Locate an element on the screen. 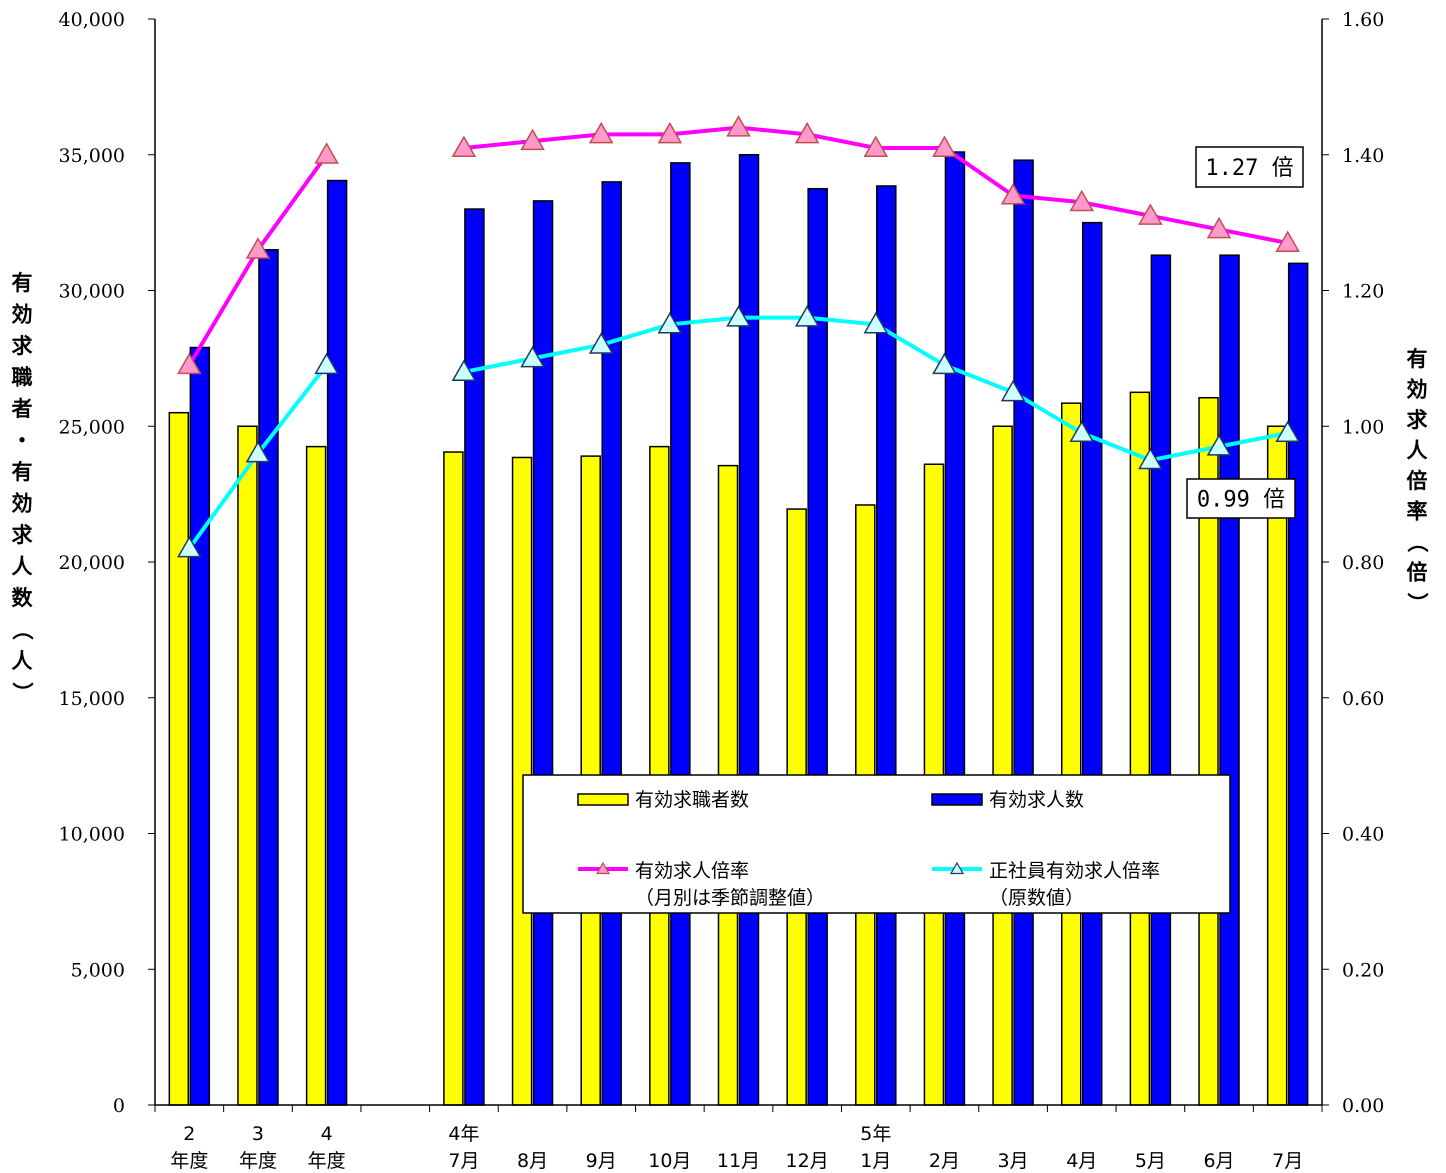 The image size is (1446, 1173). category-label-top: 4 is located at coordinates (327, 1134).